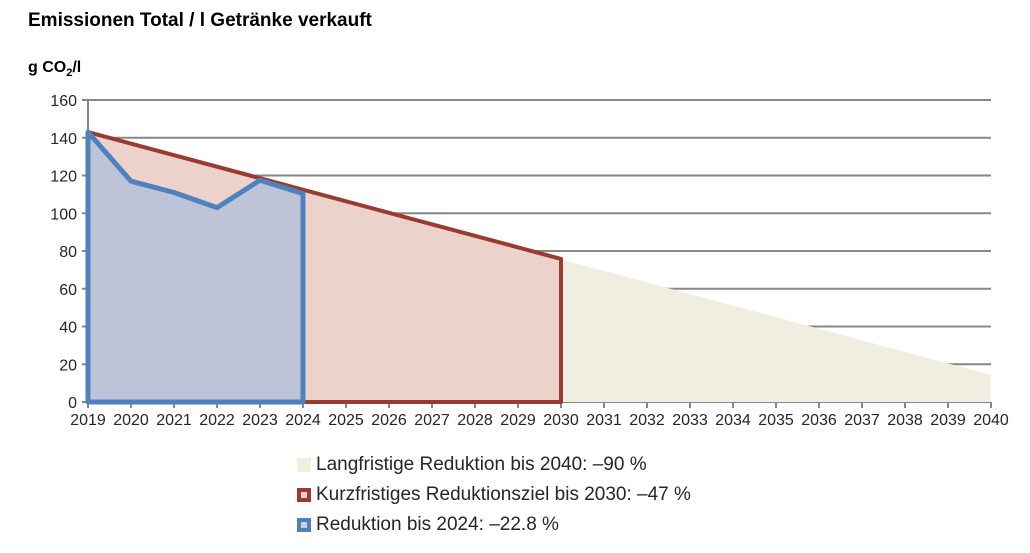  What do you see at coordinates (63, 139) in the screenshot?
I see `y-axis-tick-label: 140` at bounding box center [63, 139].